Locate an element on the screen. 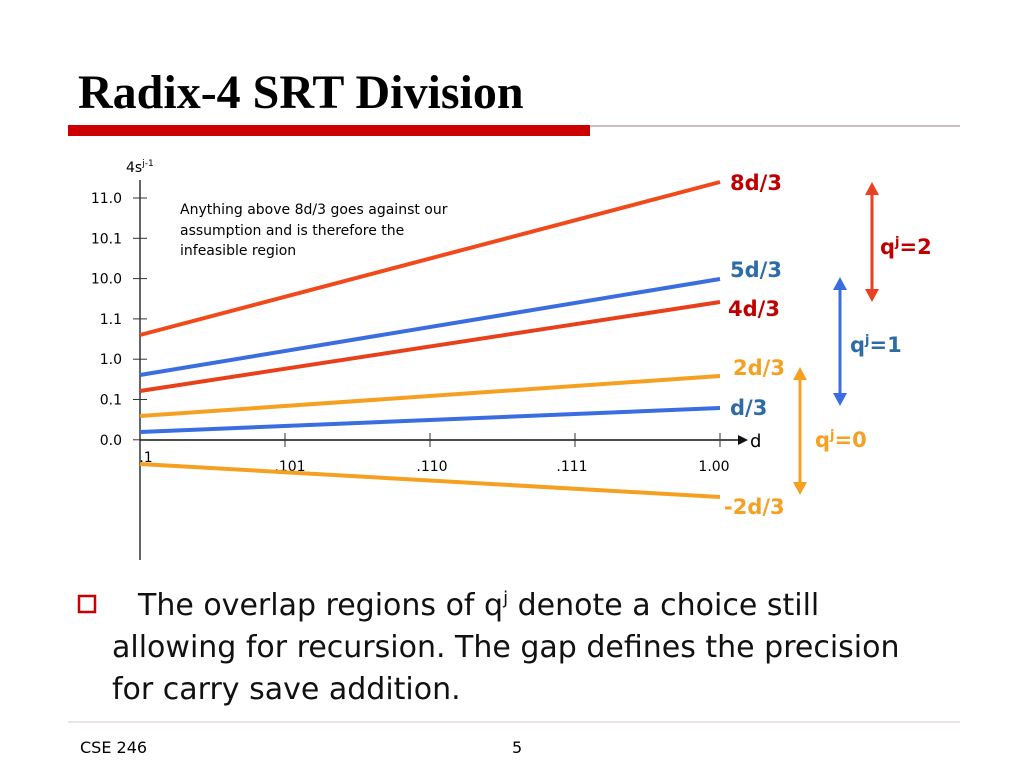 This screenshot has height=768, width=1024. line-label: d/3 is located at coordinates (748, 408).